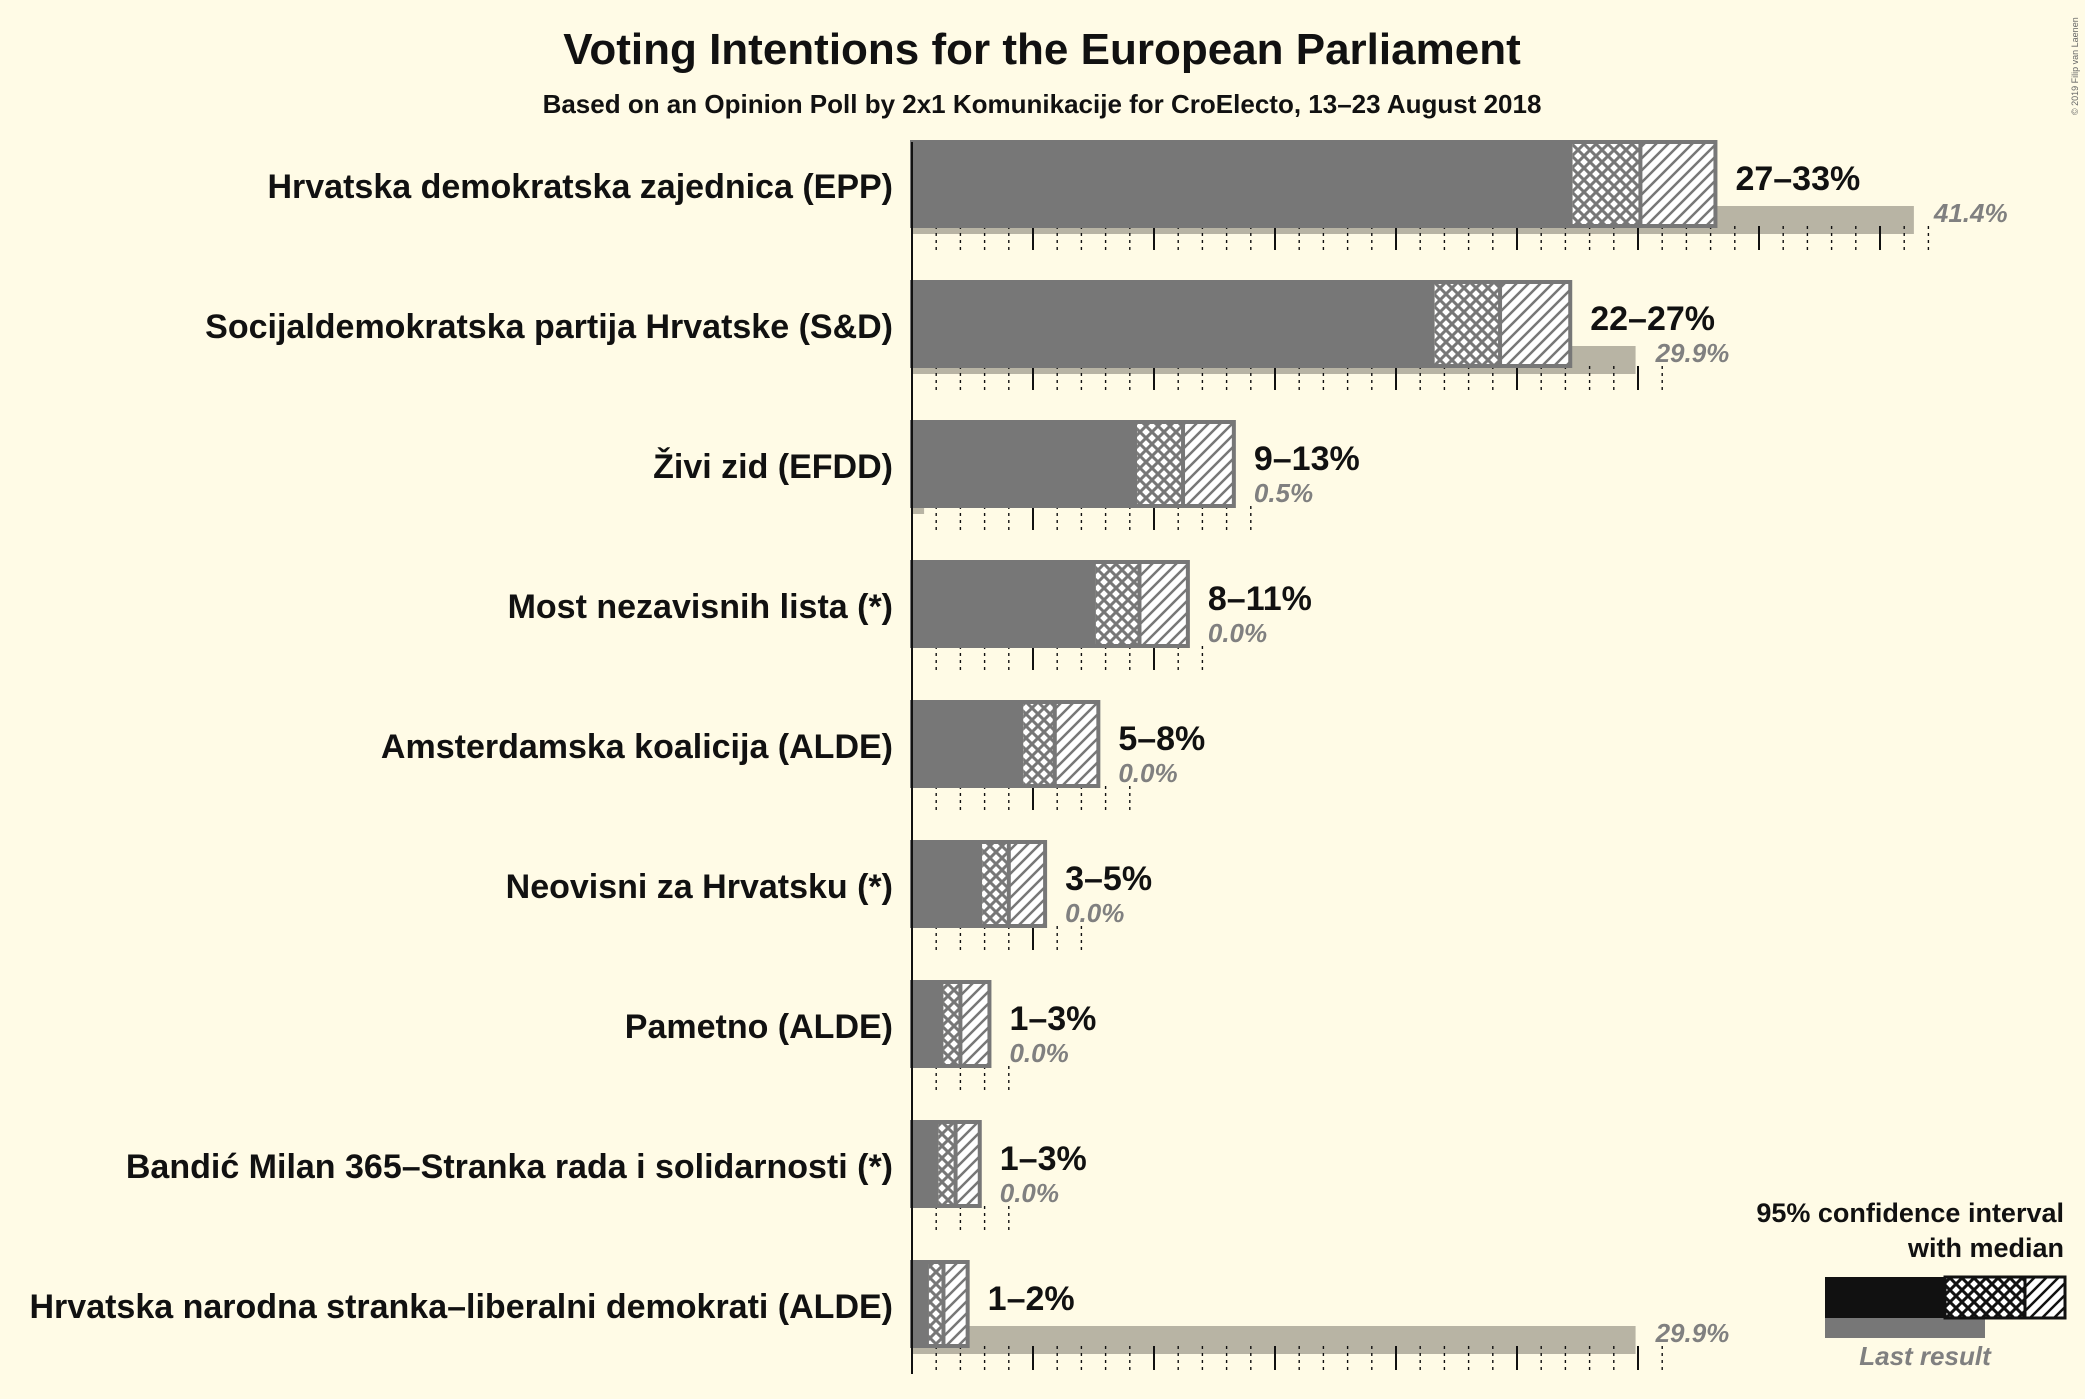 Image resolution: width=2085 pixels, height=1399 pixels. I want to click on last-result-bar, so click(1274, 1340).